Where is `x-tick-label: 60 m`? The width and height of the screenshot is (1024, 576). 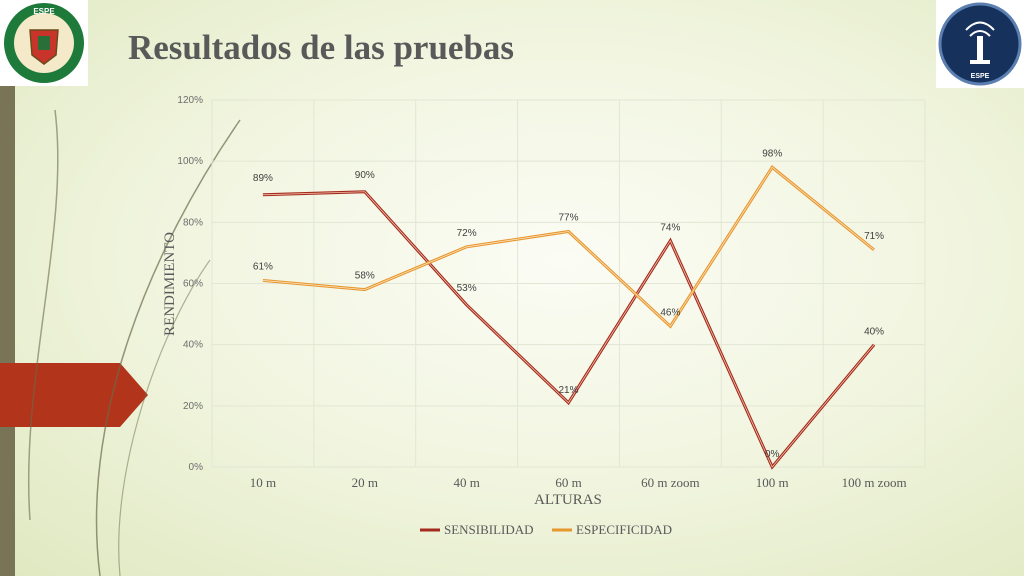
x-tick-label: 60 m is located at coordinates (568, 482).